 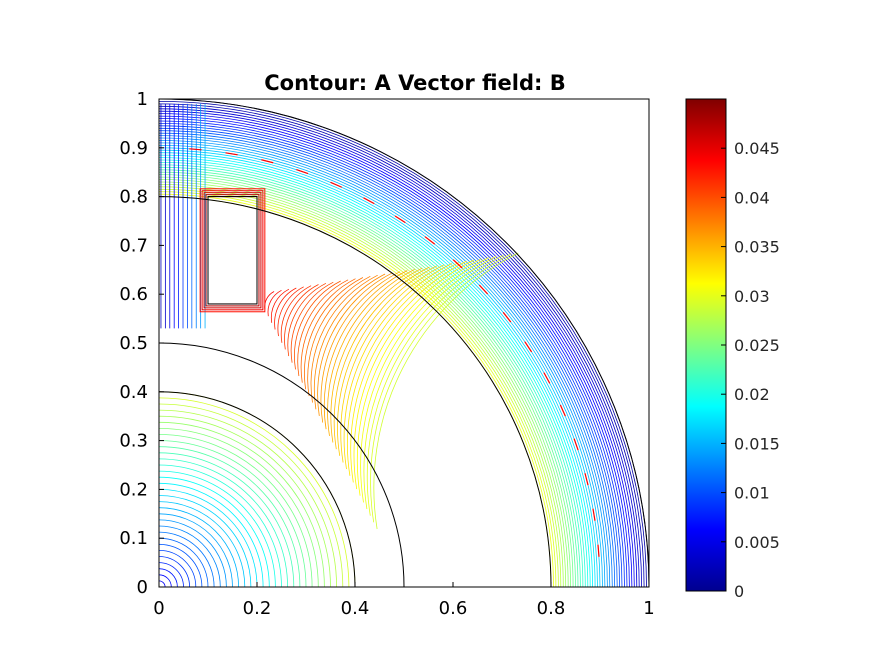 I want to click on colorbar-tick-label: 0, so click(x=739, y=591).